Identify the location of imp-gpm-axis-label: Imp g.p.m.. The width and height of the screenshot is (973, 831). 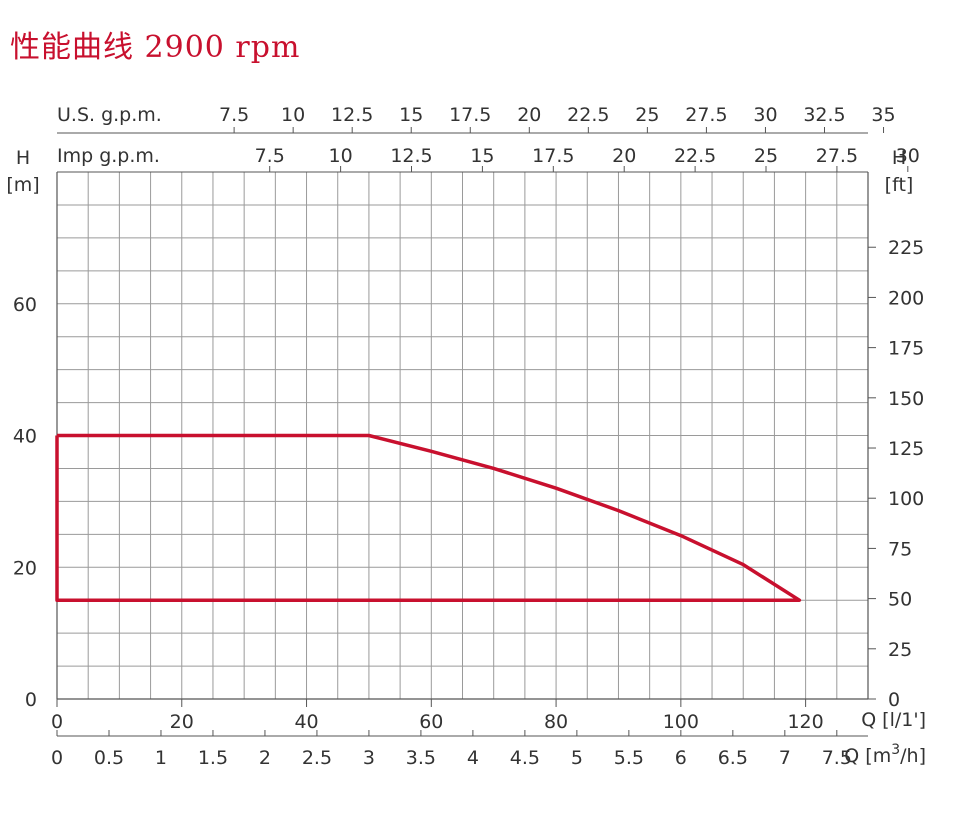
(108, 156).